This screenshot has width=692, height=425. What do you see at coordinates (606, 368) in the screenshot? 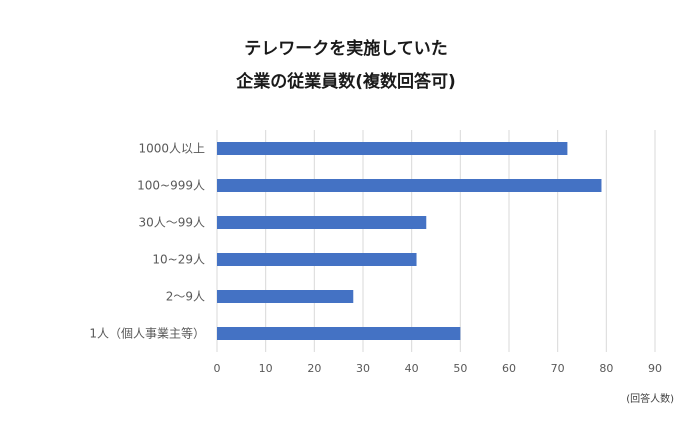
I see `x-tick-label: 80` at bounding box center [606, 368].